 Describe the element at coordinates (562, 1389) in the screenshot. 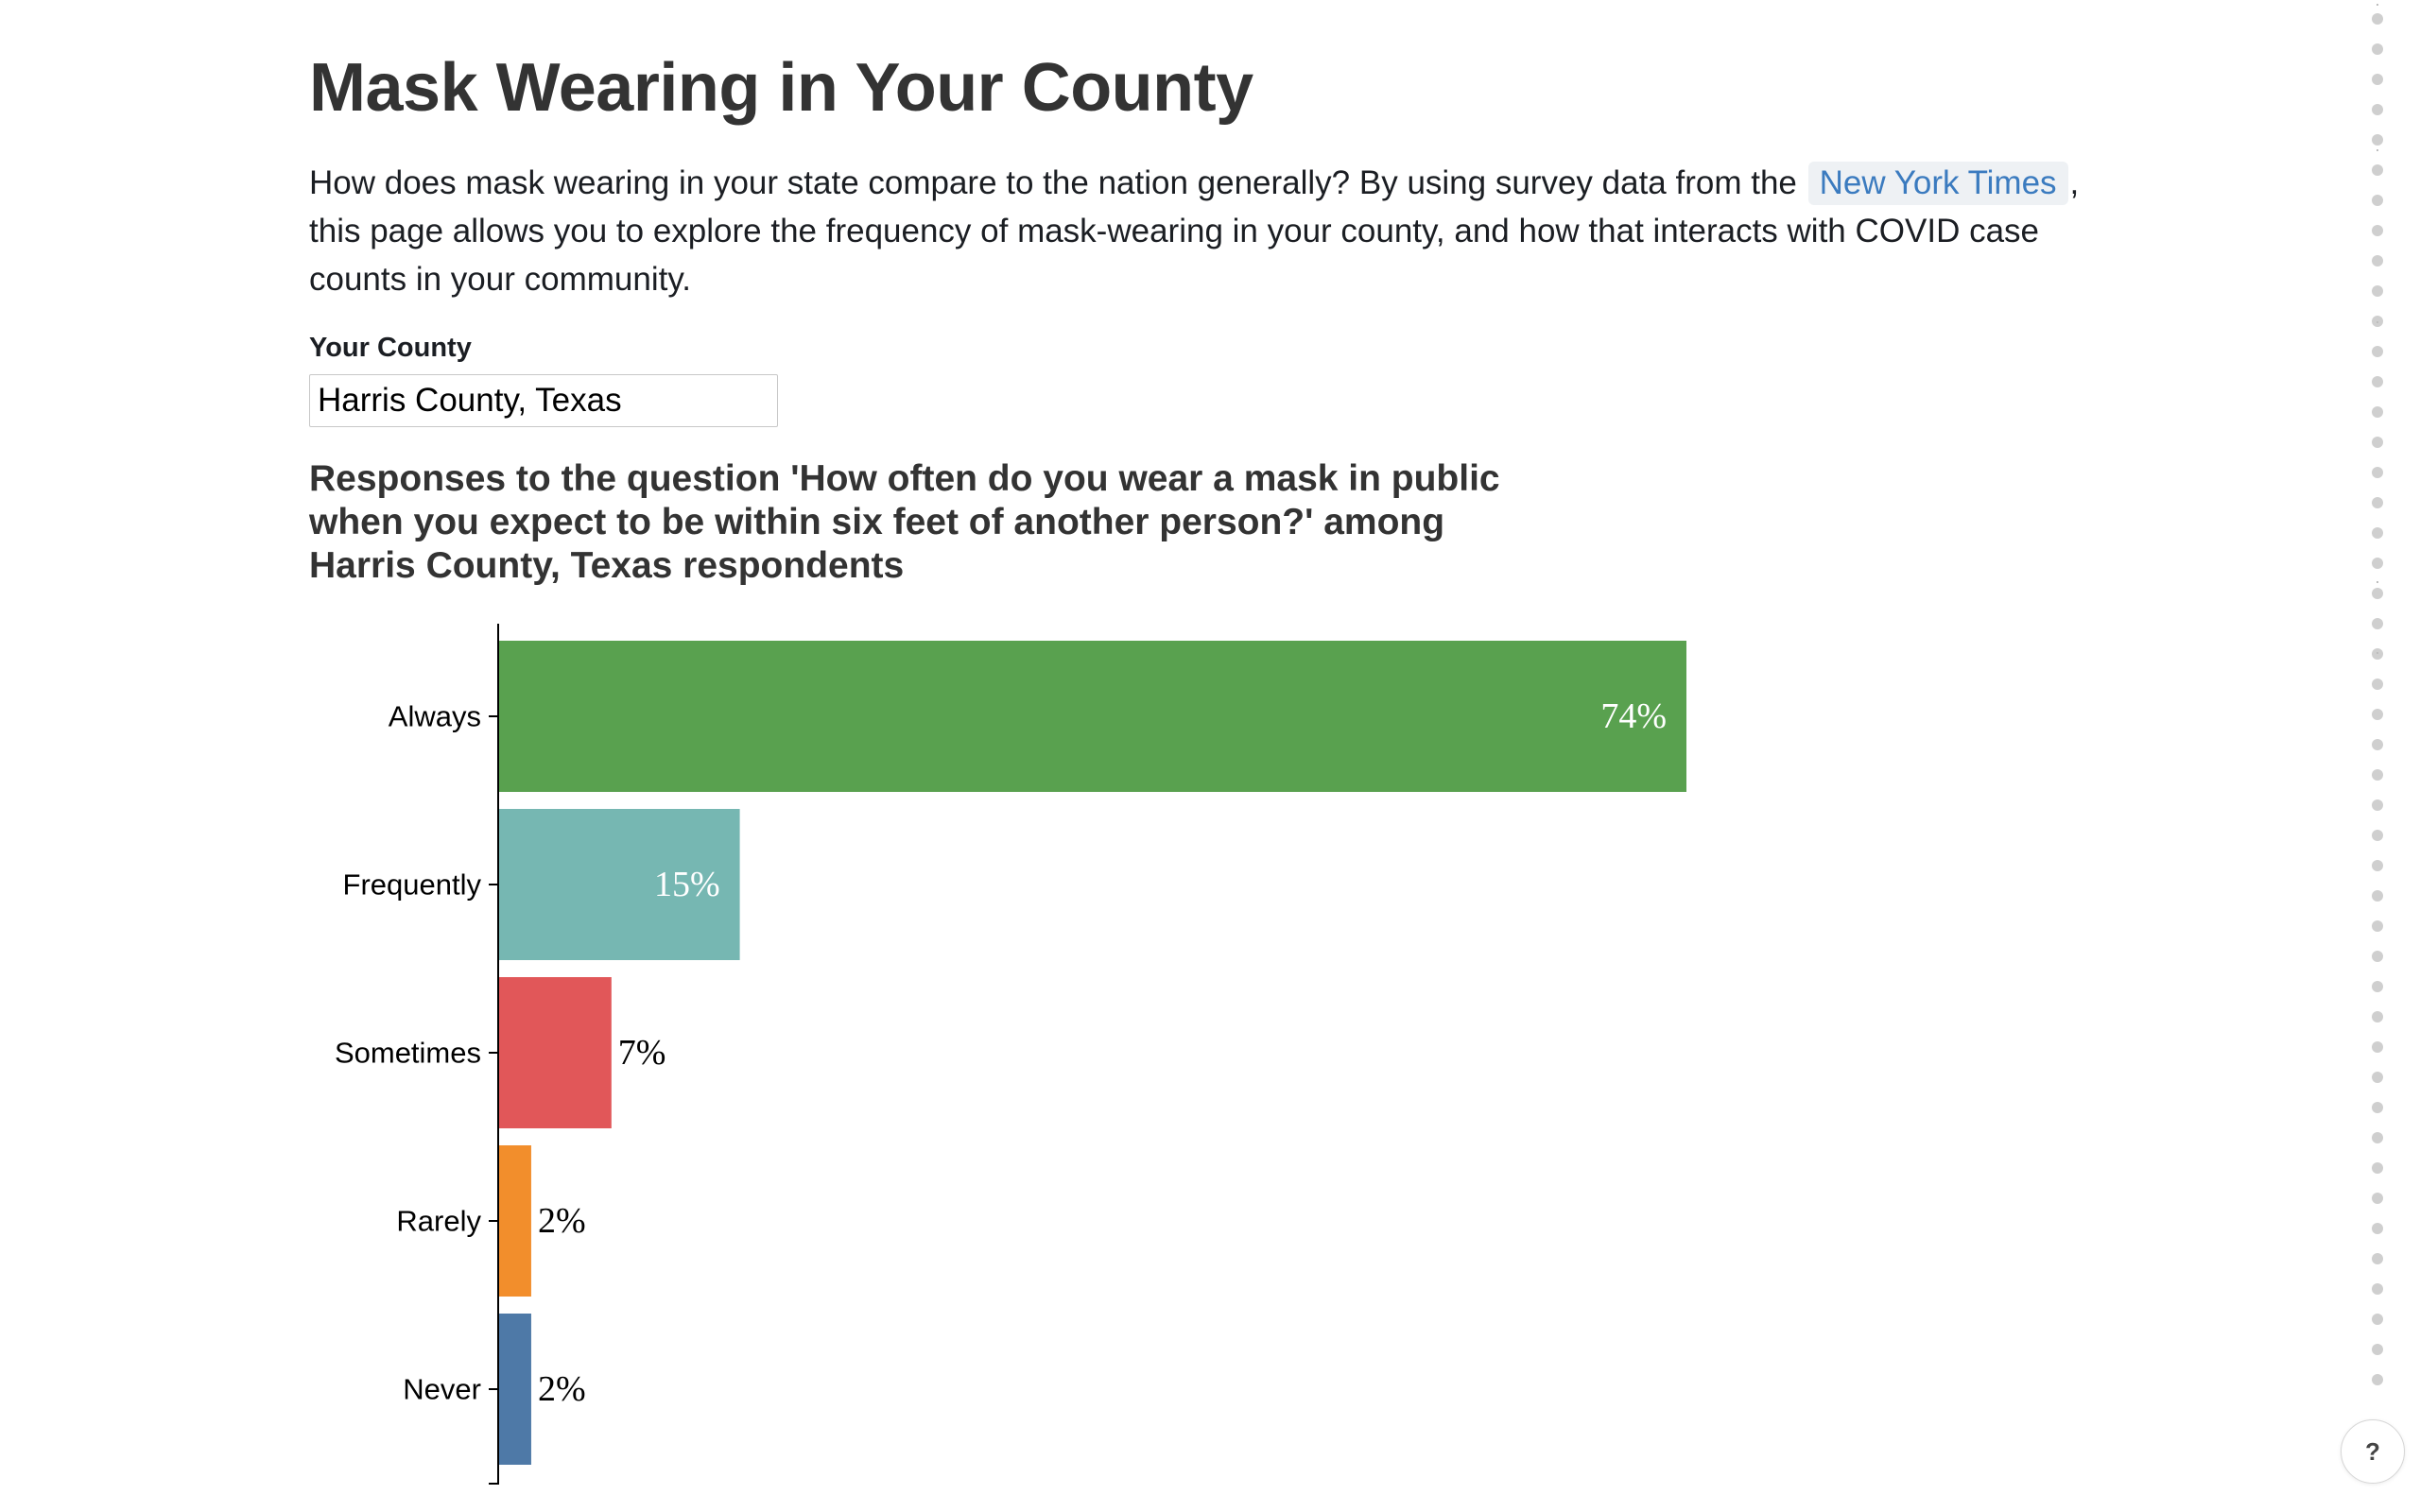

I see `data-label-never: 2%` at that location.